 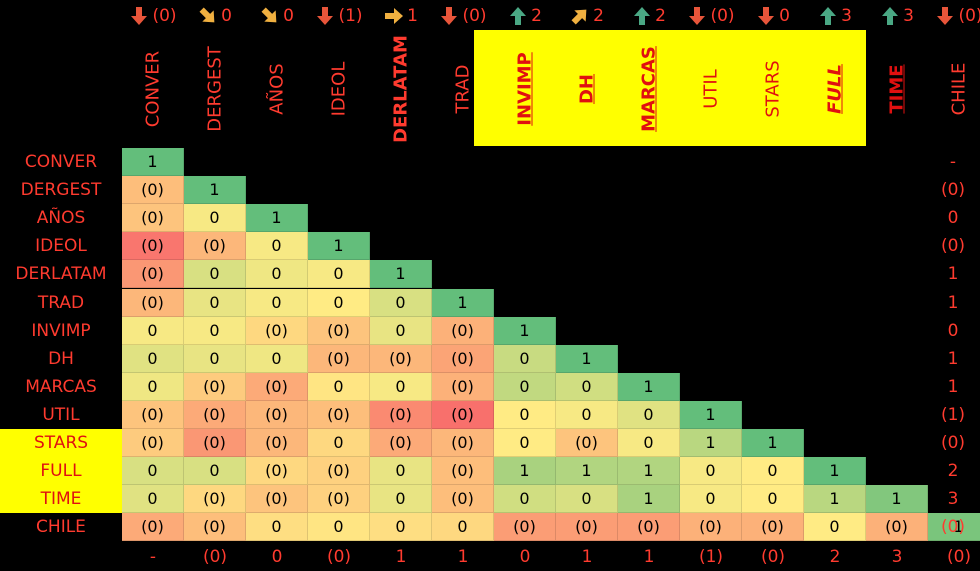 I want to click on trend-indicator: 1, so click(x=401, y=16).